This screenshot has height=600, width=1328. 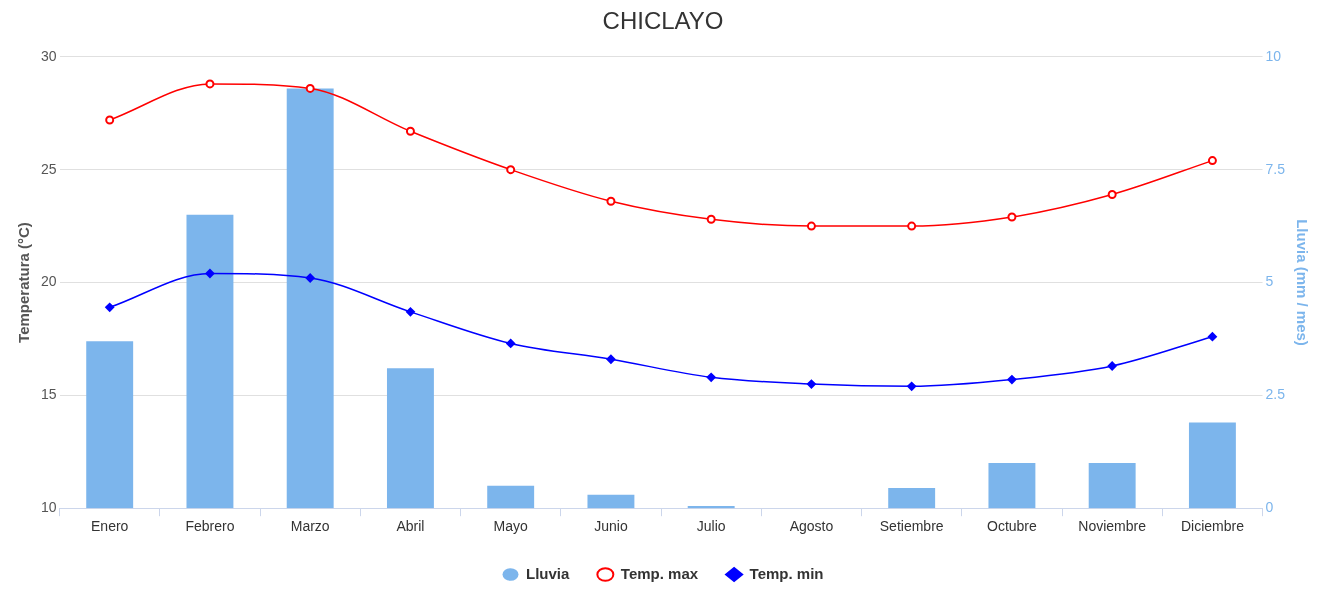 I want to click on x-tick-label: Octubre, so click(x=1012, y=526).